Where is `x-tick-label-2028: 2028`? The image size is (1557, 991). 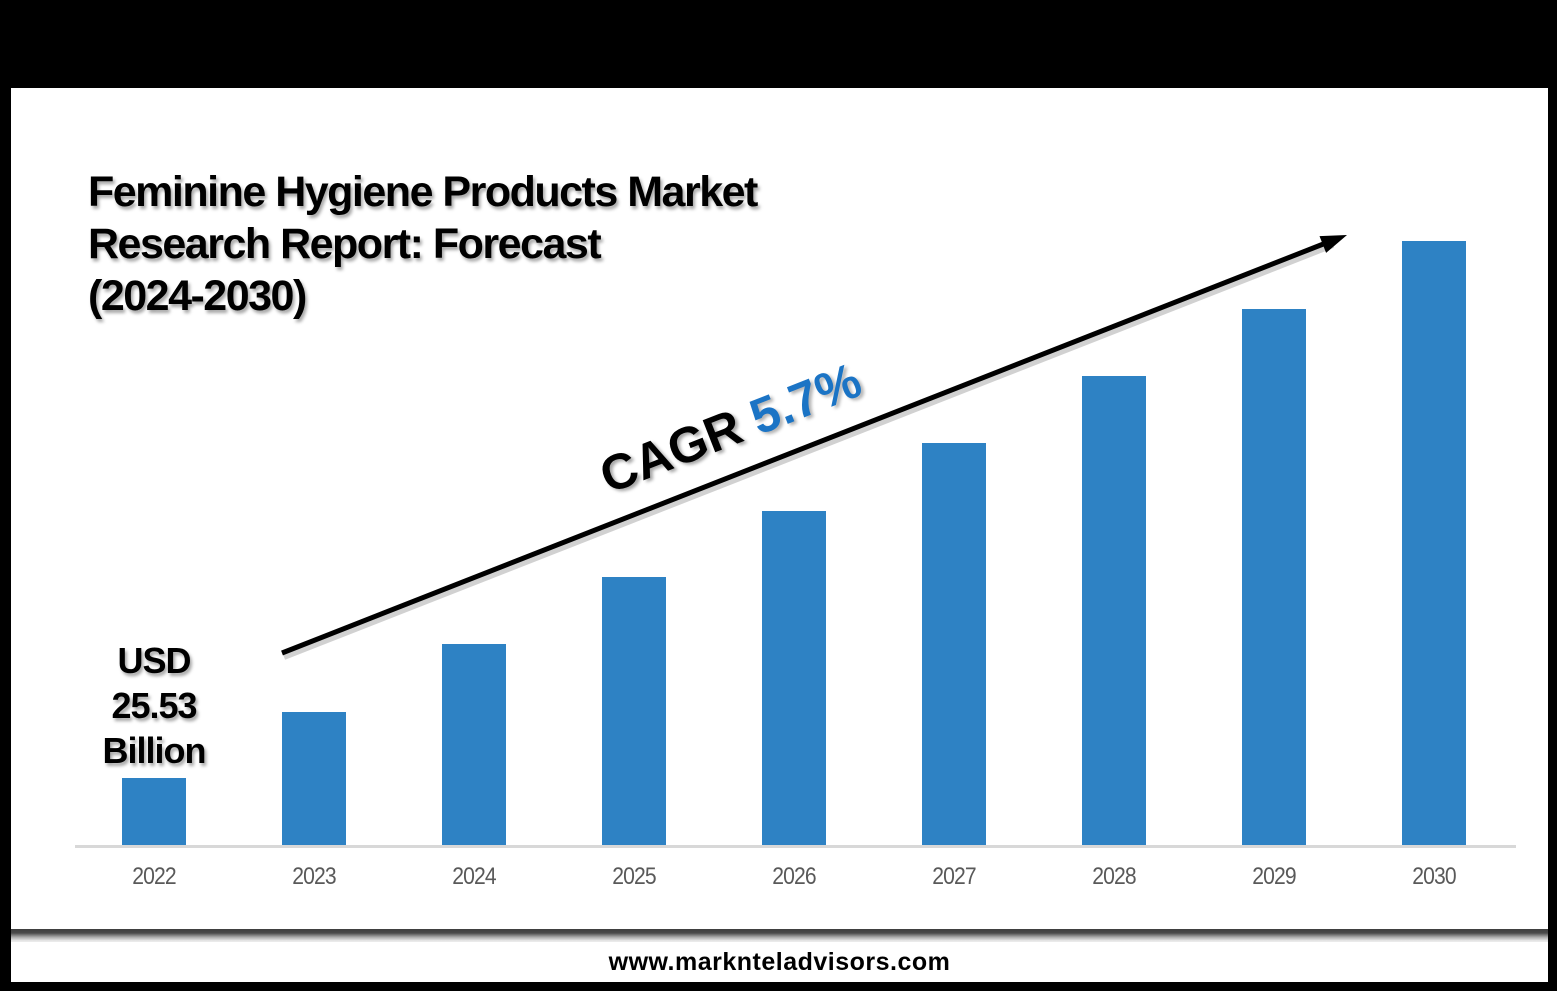 x-tick-label-2028: 2028 is located at coordinates (1114, 876).